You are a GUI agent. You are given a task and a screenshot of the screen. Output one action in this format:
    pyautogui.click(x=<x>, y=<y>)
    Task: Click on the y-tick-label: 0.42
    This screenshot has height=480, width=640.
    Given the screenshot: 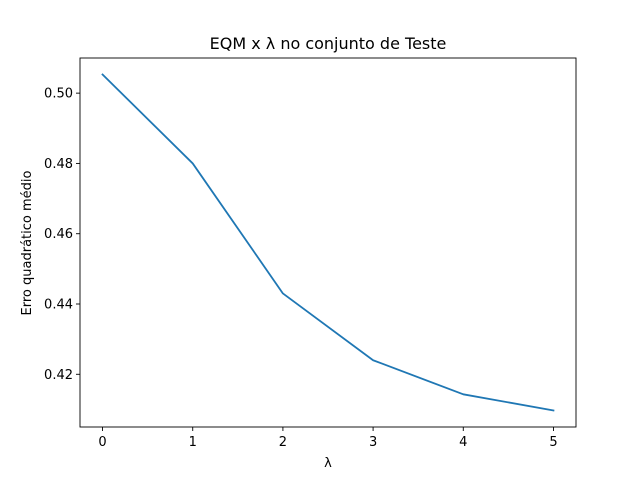 What is the action you would take?
    pyautogui.click(x=58, y=375)
    